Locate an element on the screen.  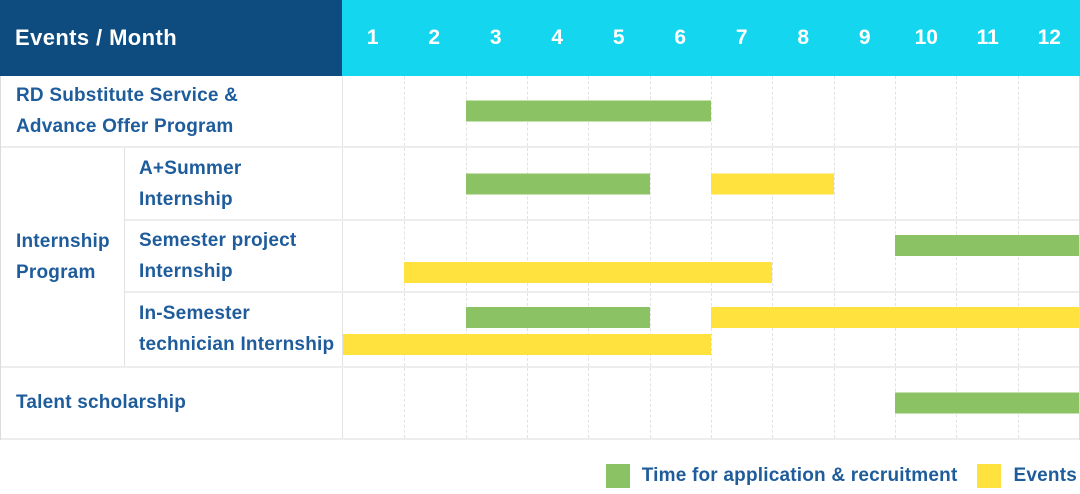
table-row-semester-project-internship: Semester project Internship is located at coordinates (602, 257).